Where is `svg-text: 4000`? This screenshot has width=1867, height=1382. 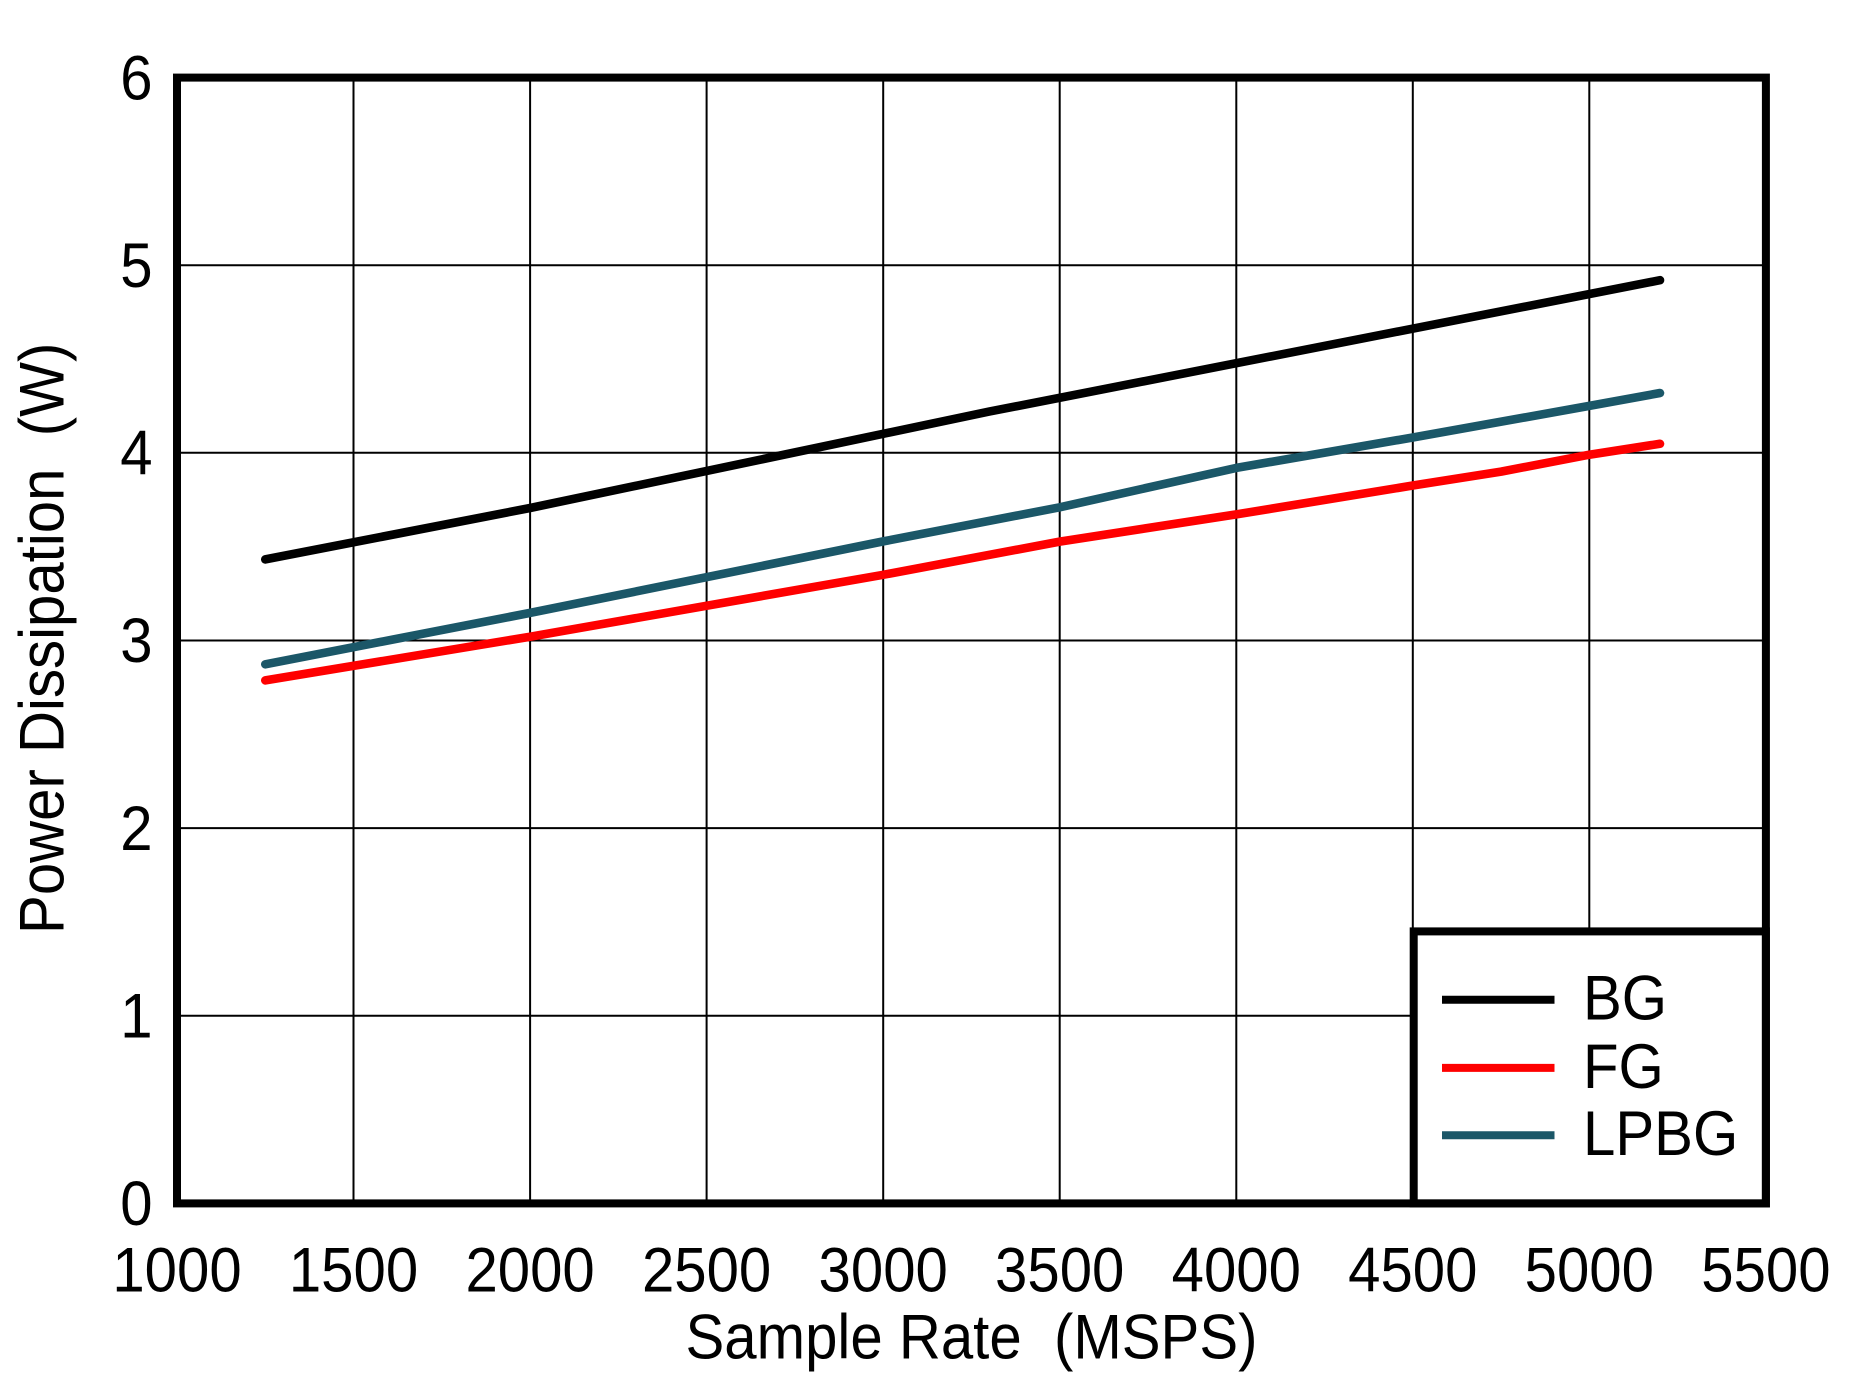
svg-text: 4000 is located at coordinates (1236, 1271).